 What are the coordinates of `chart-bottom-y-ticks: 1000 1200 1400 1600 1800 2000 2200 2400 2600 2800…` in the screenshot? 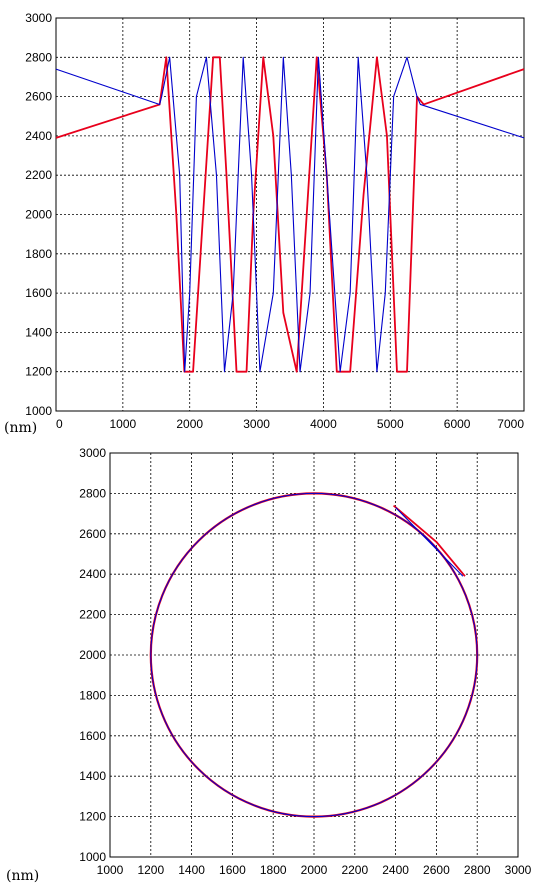 It's located at (92, 655).